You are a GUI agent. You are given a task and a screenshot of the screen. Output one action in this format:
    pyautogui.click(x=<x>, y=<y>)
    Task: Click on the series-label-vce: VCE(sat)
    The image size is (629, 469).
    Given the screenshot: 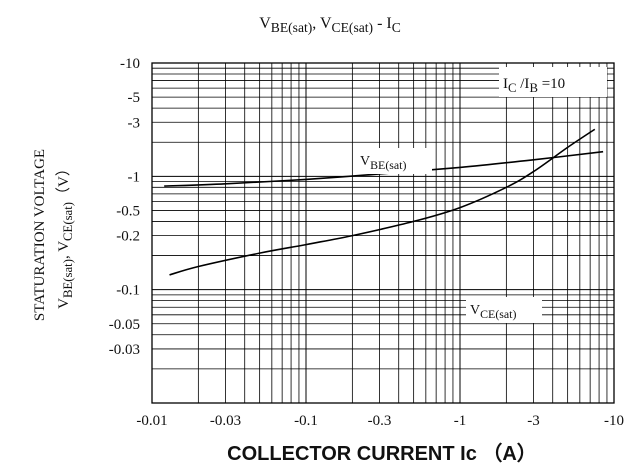 What is the action you would take?
    pyautogui.click(x=493, y=312)
    